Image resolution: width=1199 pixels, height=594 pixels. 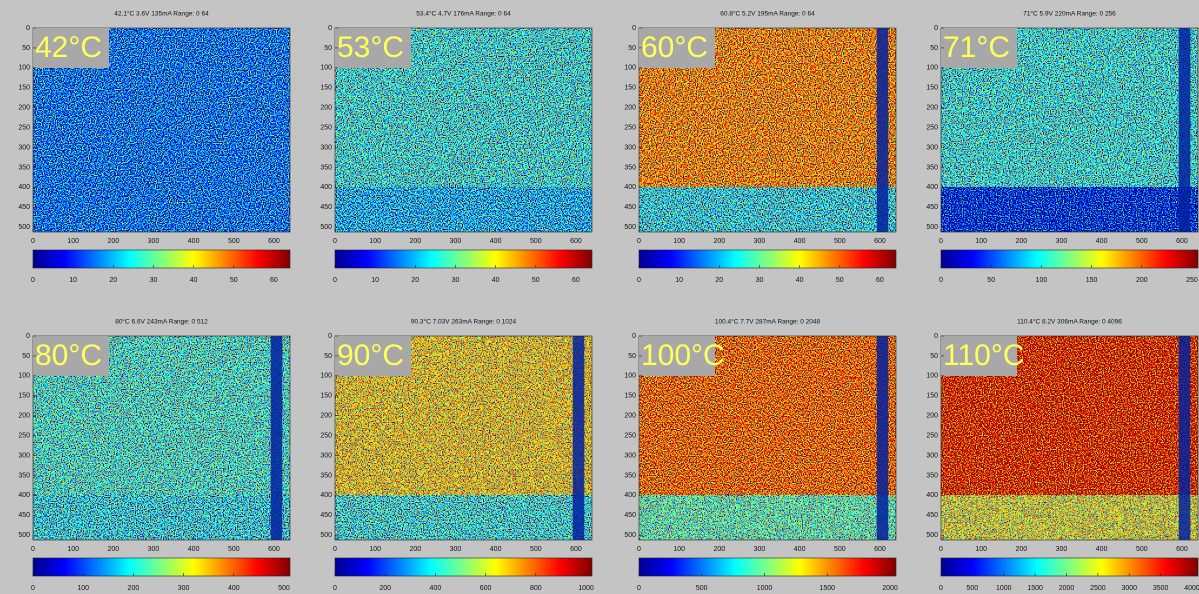 I want to click on panel-title: 53.4°C 4.7V 176mA Range: 0 64, so click(x=463, y=14).